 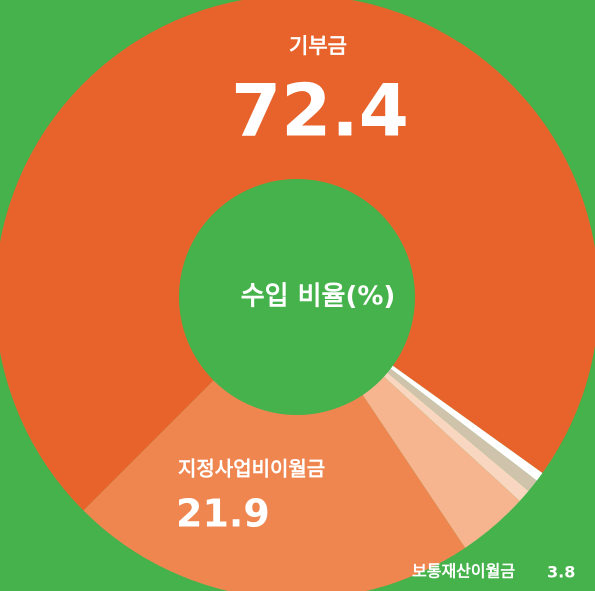 What do you see at coordinates (318, 46) in the screenshot?
I see `slice-label: 기부금` at bounding box center [318, 46].